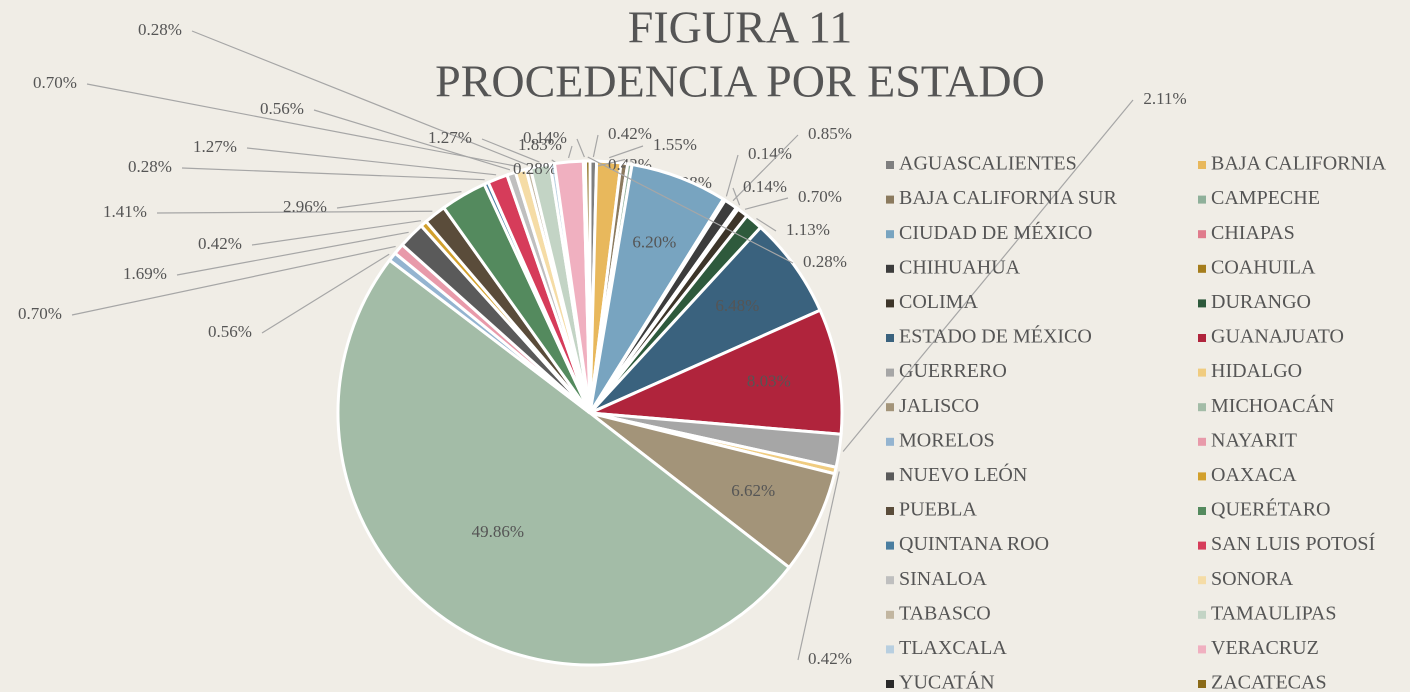 Image resolution: width=1410 pixels, height=692 pixels. I want to click on data-label: 0.85%, so click(830, 133).